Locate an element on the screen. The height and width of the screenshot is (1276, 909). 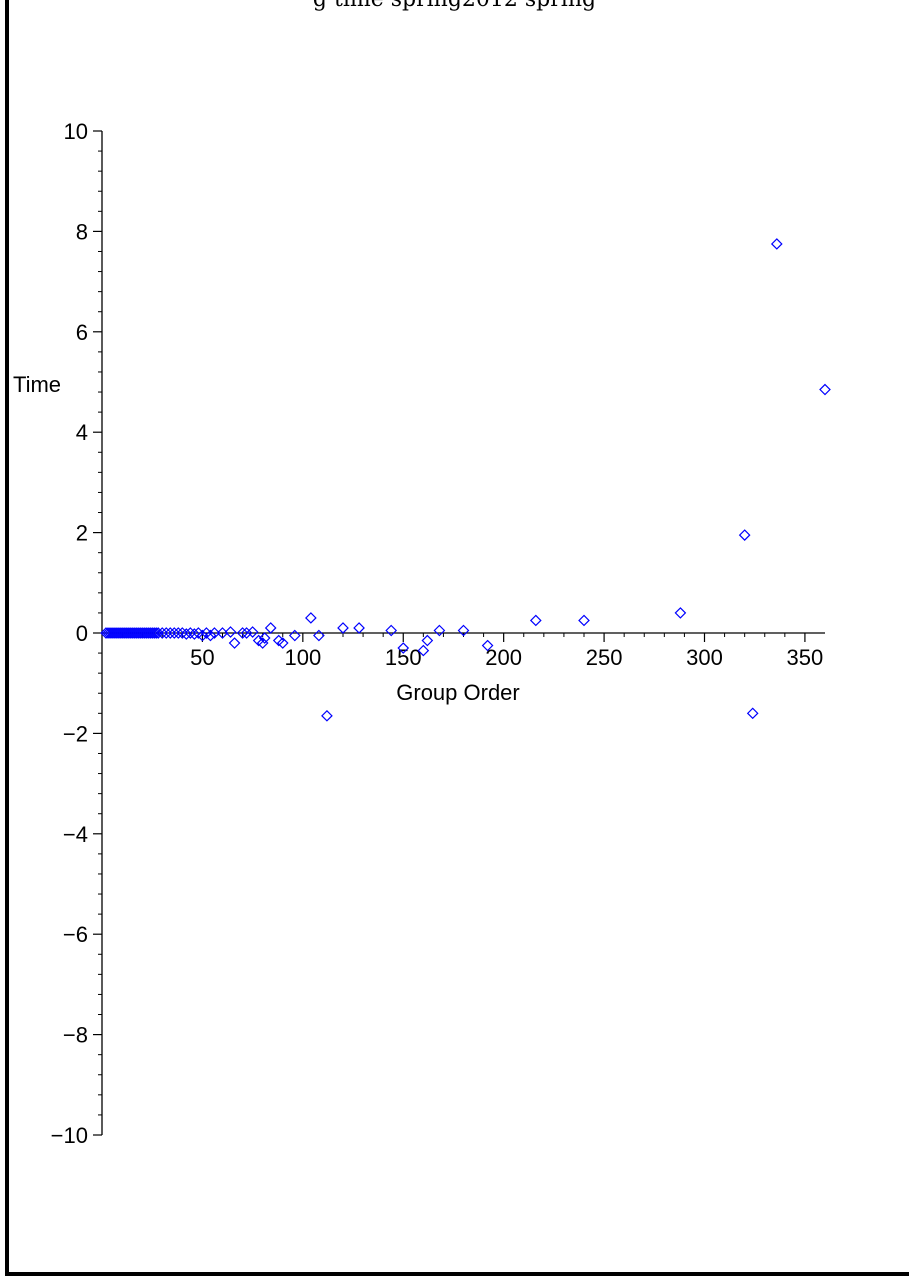
y-tick-label: 10 is located at coordinates (76, 131).